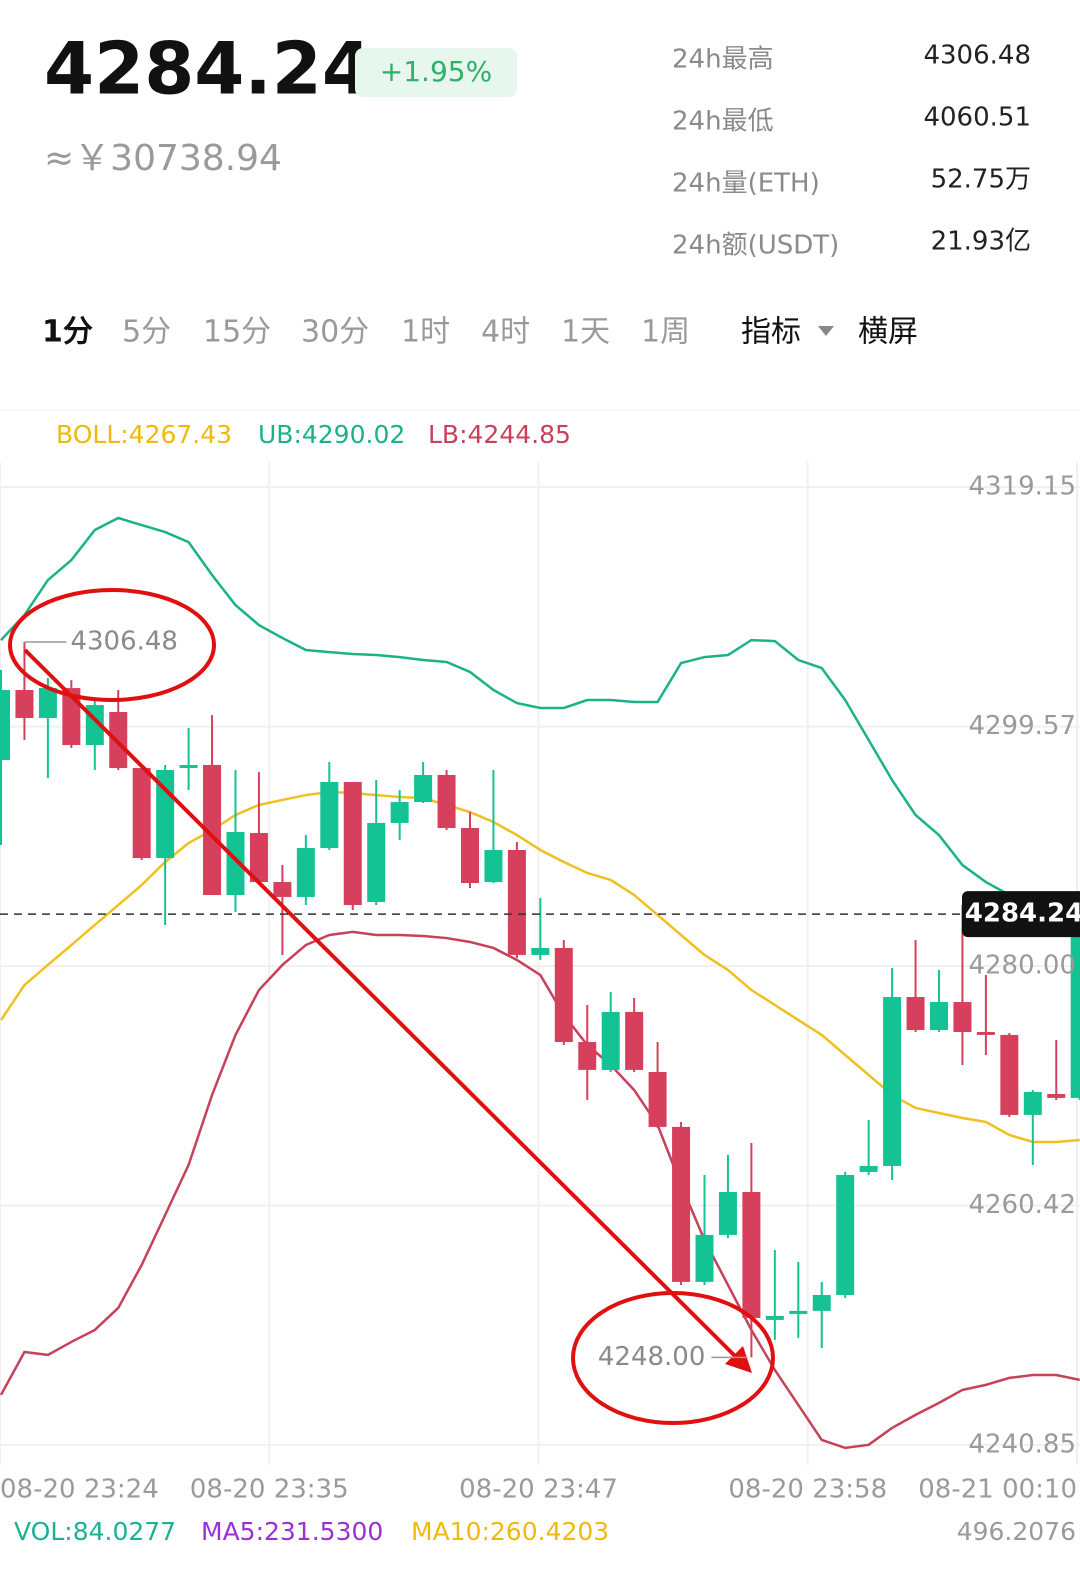 The image size is (1080, 1573). I want to click on timeframe-tab: 5分, so click(146, 332).